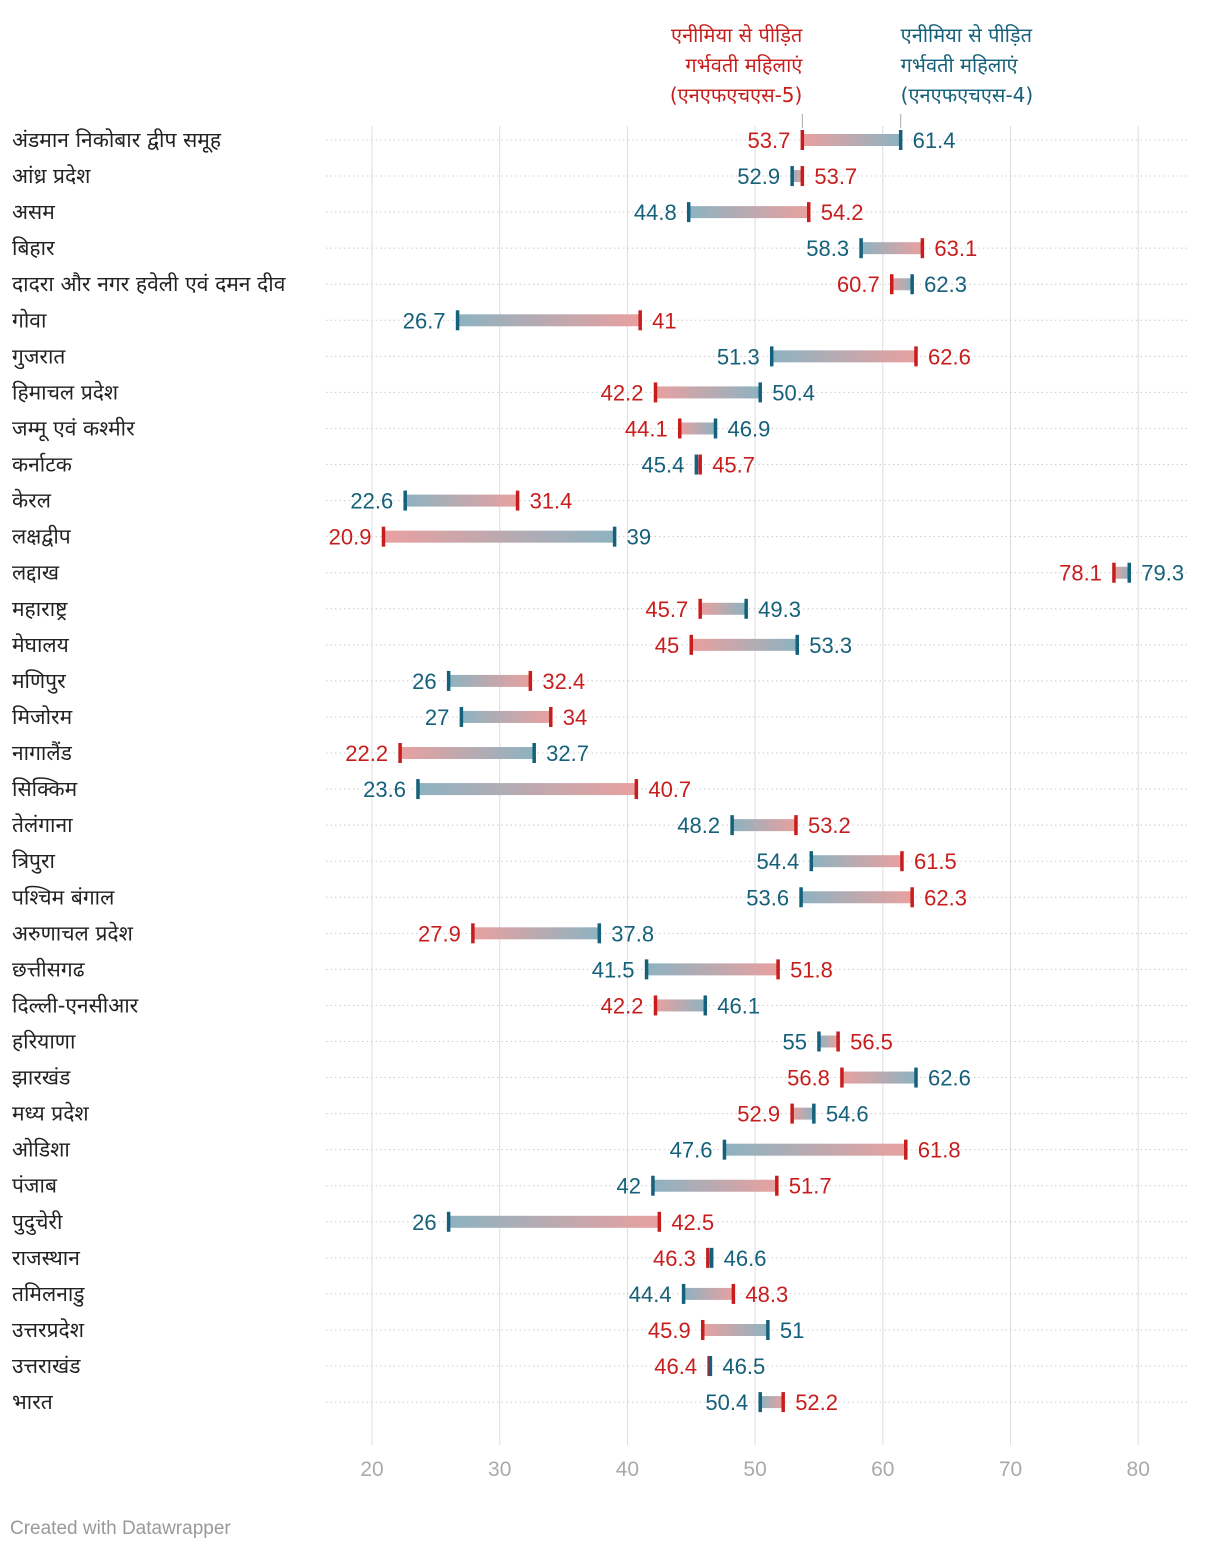 The height and width of the screenshot is (1556, 1220). Describe the element at coordinates (639, 537) in the screenshot. I see `nfhs4-value-label: 39` at that location.